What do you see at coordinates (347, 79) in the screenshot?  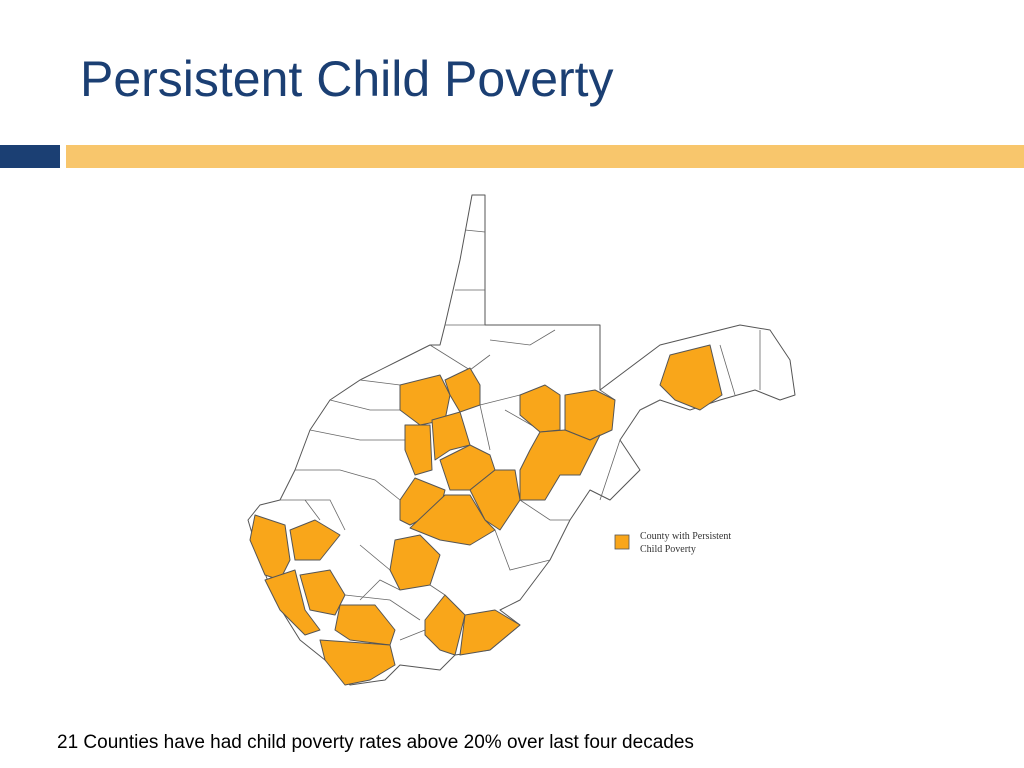 I see `slide-title: Persistent Child Poverty` at bounding box center [347, 79].